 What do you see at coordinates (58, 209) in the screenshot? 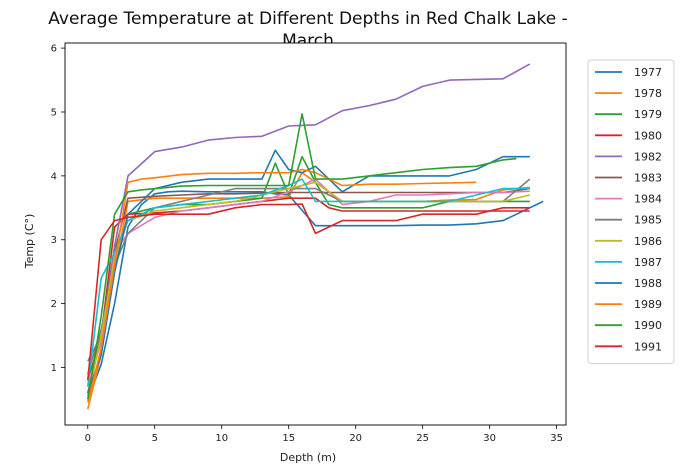
I see `y-axis: 1 2 3 4 5 6` at bounding box center [58, 209].